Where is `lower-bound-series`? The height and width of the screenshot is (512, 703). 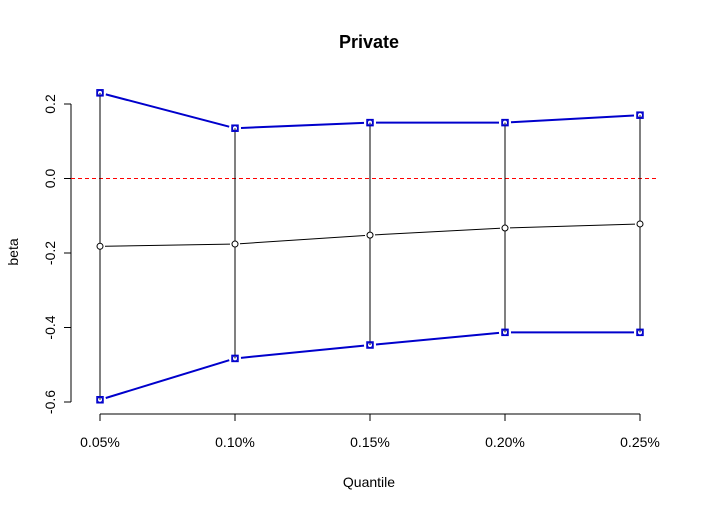 lower-bound-series is located at coordinates (370, 366).